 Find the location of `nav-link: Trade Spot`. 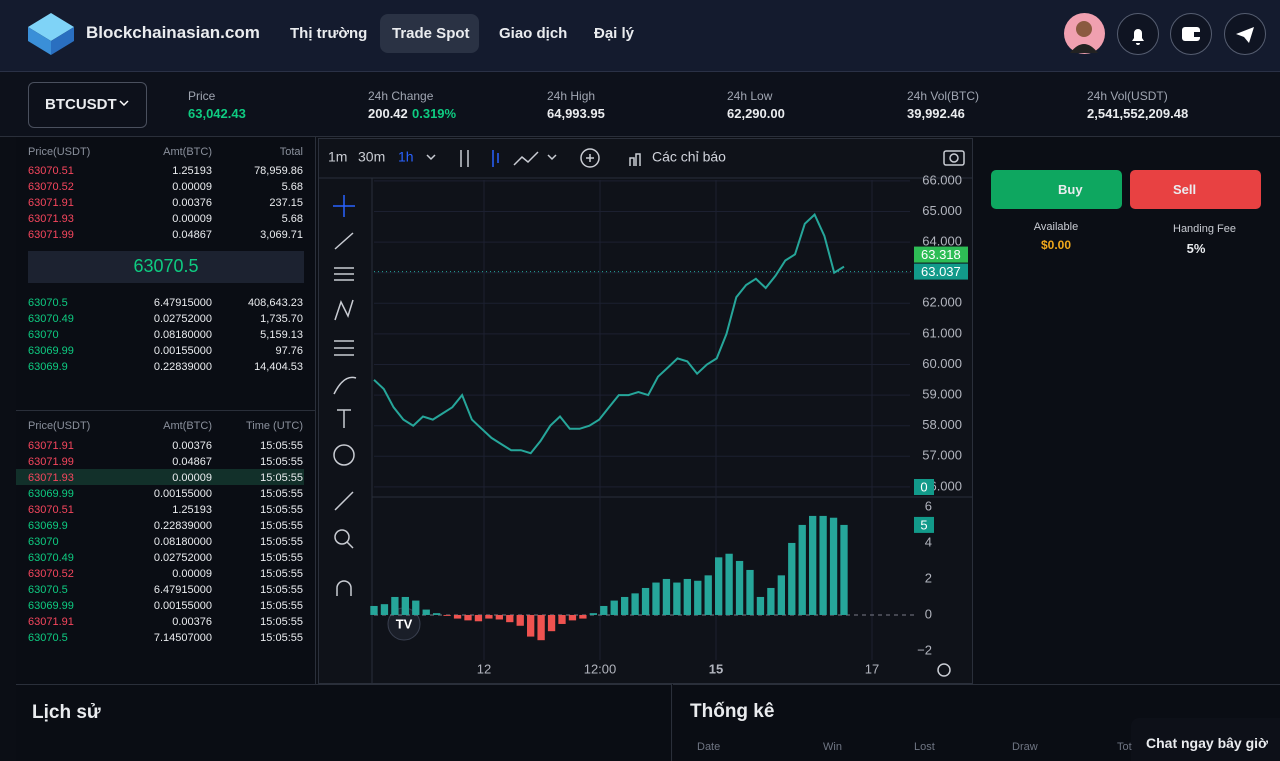

nav-link: Trade Spot is located at coordinates (431, 33).